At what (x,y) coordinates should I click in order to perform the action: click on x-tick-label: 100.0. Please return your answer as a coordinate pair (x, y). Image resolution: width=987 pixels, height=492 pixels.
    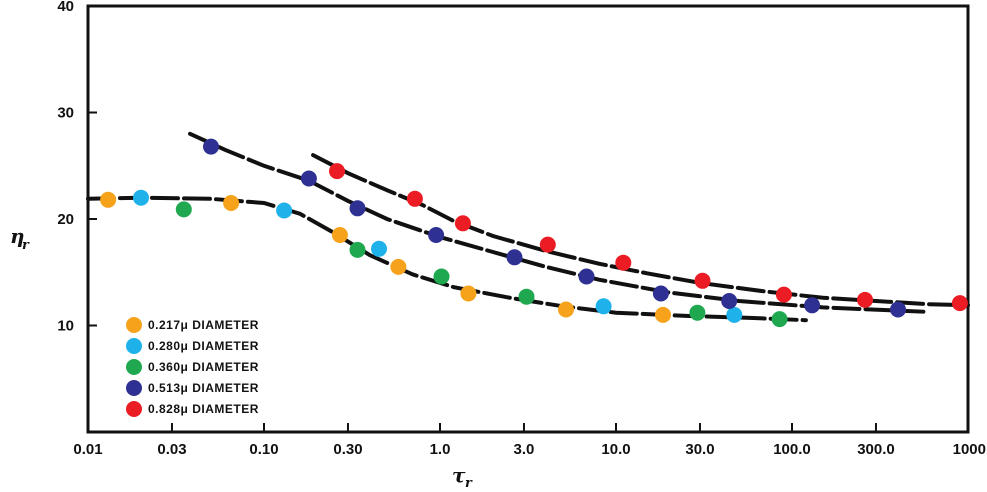
    Looking at the image, I should click on (792, 449).